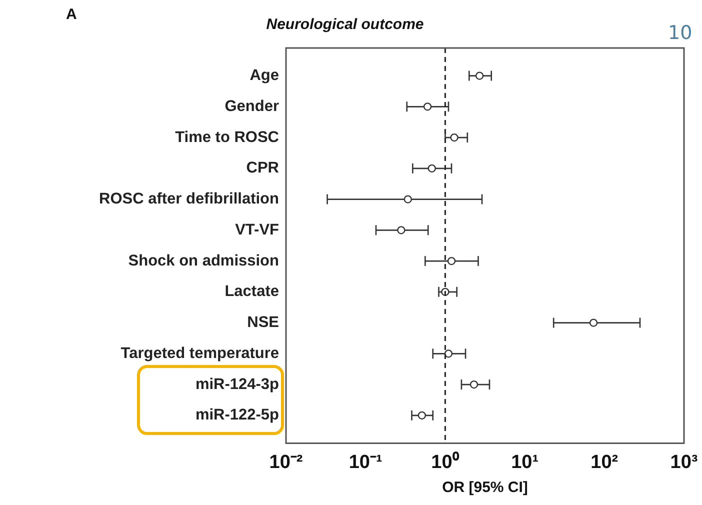 This screenshot has height=505, width=702. What do you see at coordinates (227, 137) in the screenshot?
I see `y-tick-label: Time to ROSC` at bounding box center [227, 137].